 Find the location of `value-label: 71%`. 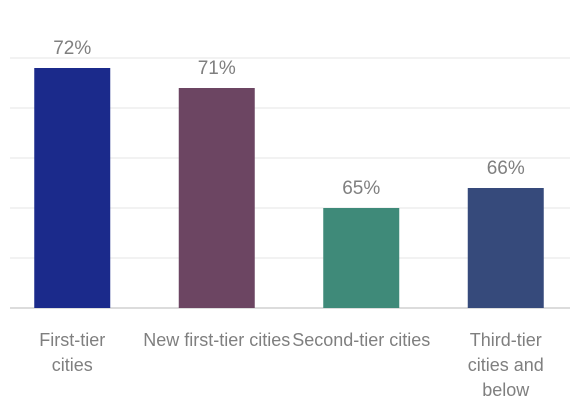

value-label: 71% is located at coordinates (217, 68).